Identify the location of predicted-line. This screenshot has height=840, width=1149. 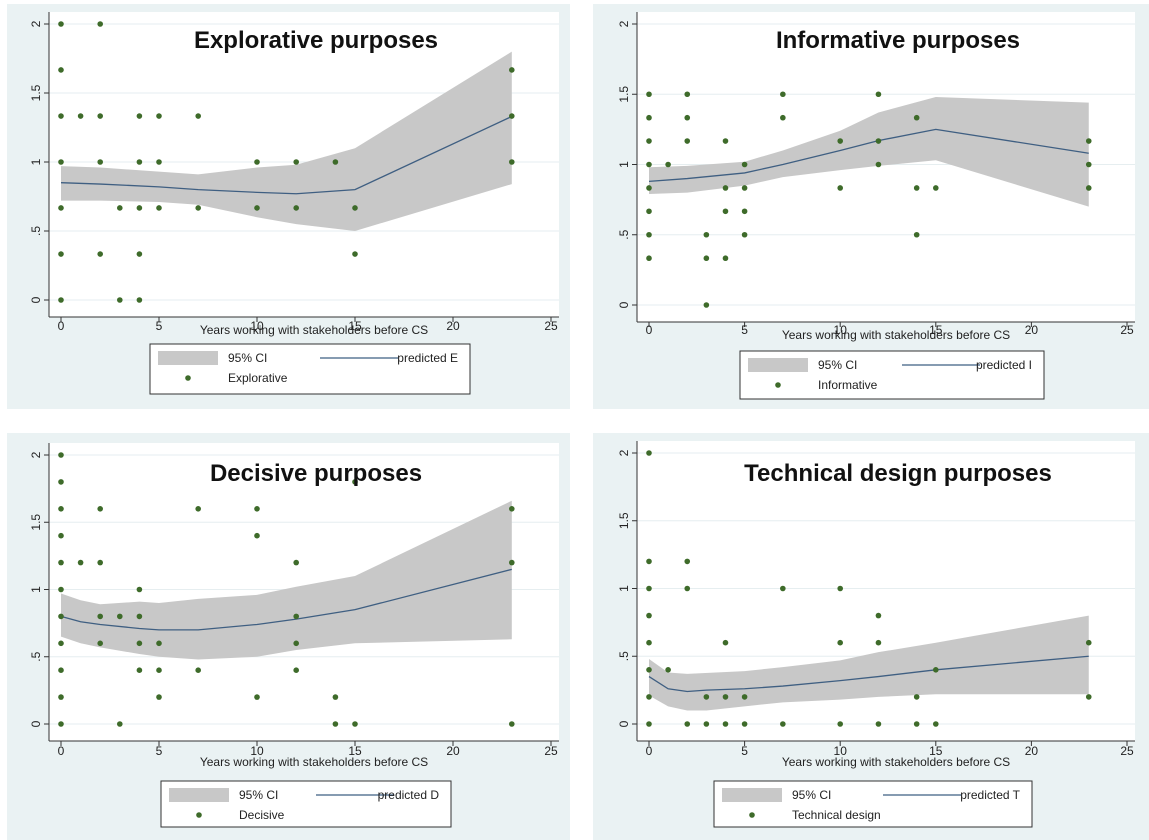
(286, 155).